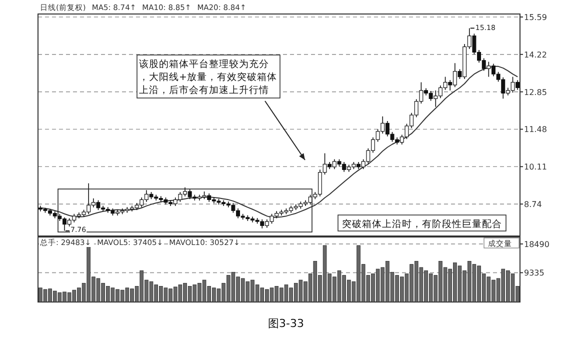 This screenshot has width=573, height=342. What do you see at coordinates (537, 244) in the screenshot?
I see `y-tick-label: 18490` at bounding box center [537, 244].